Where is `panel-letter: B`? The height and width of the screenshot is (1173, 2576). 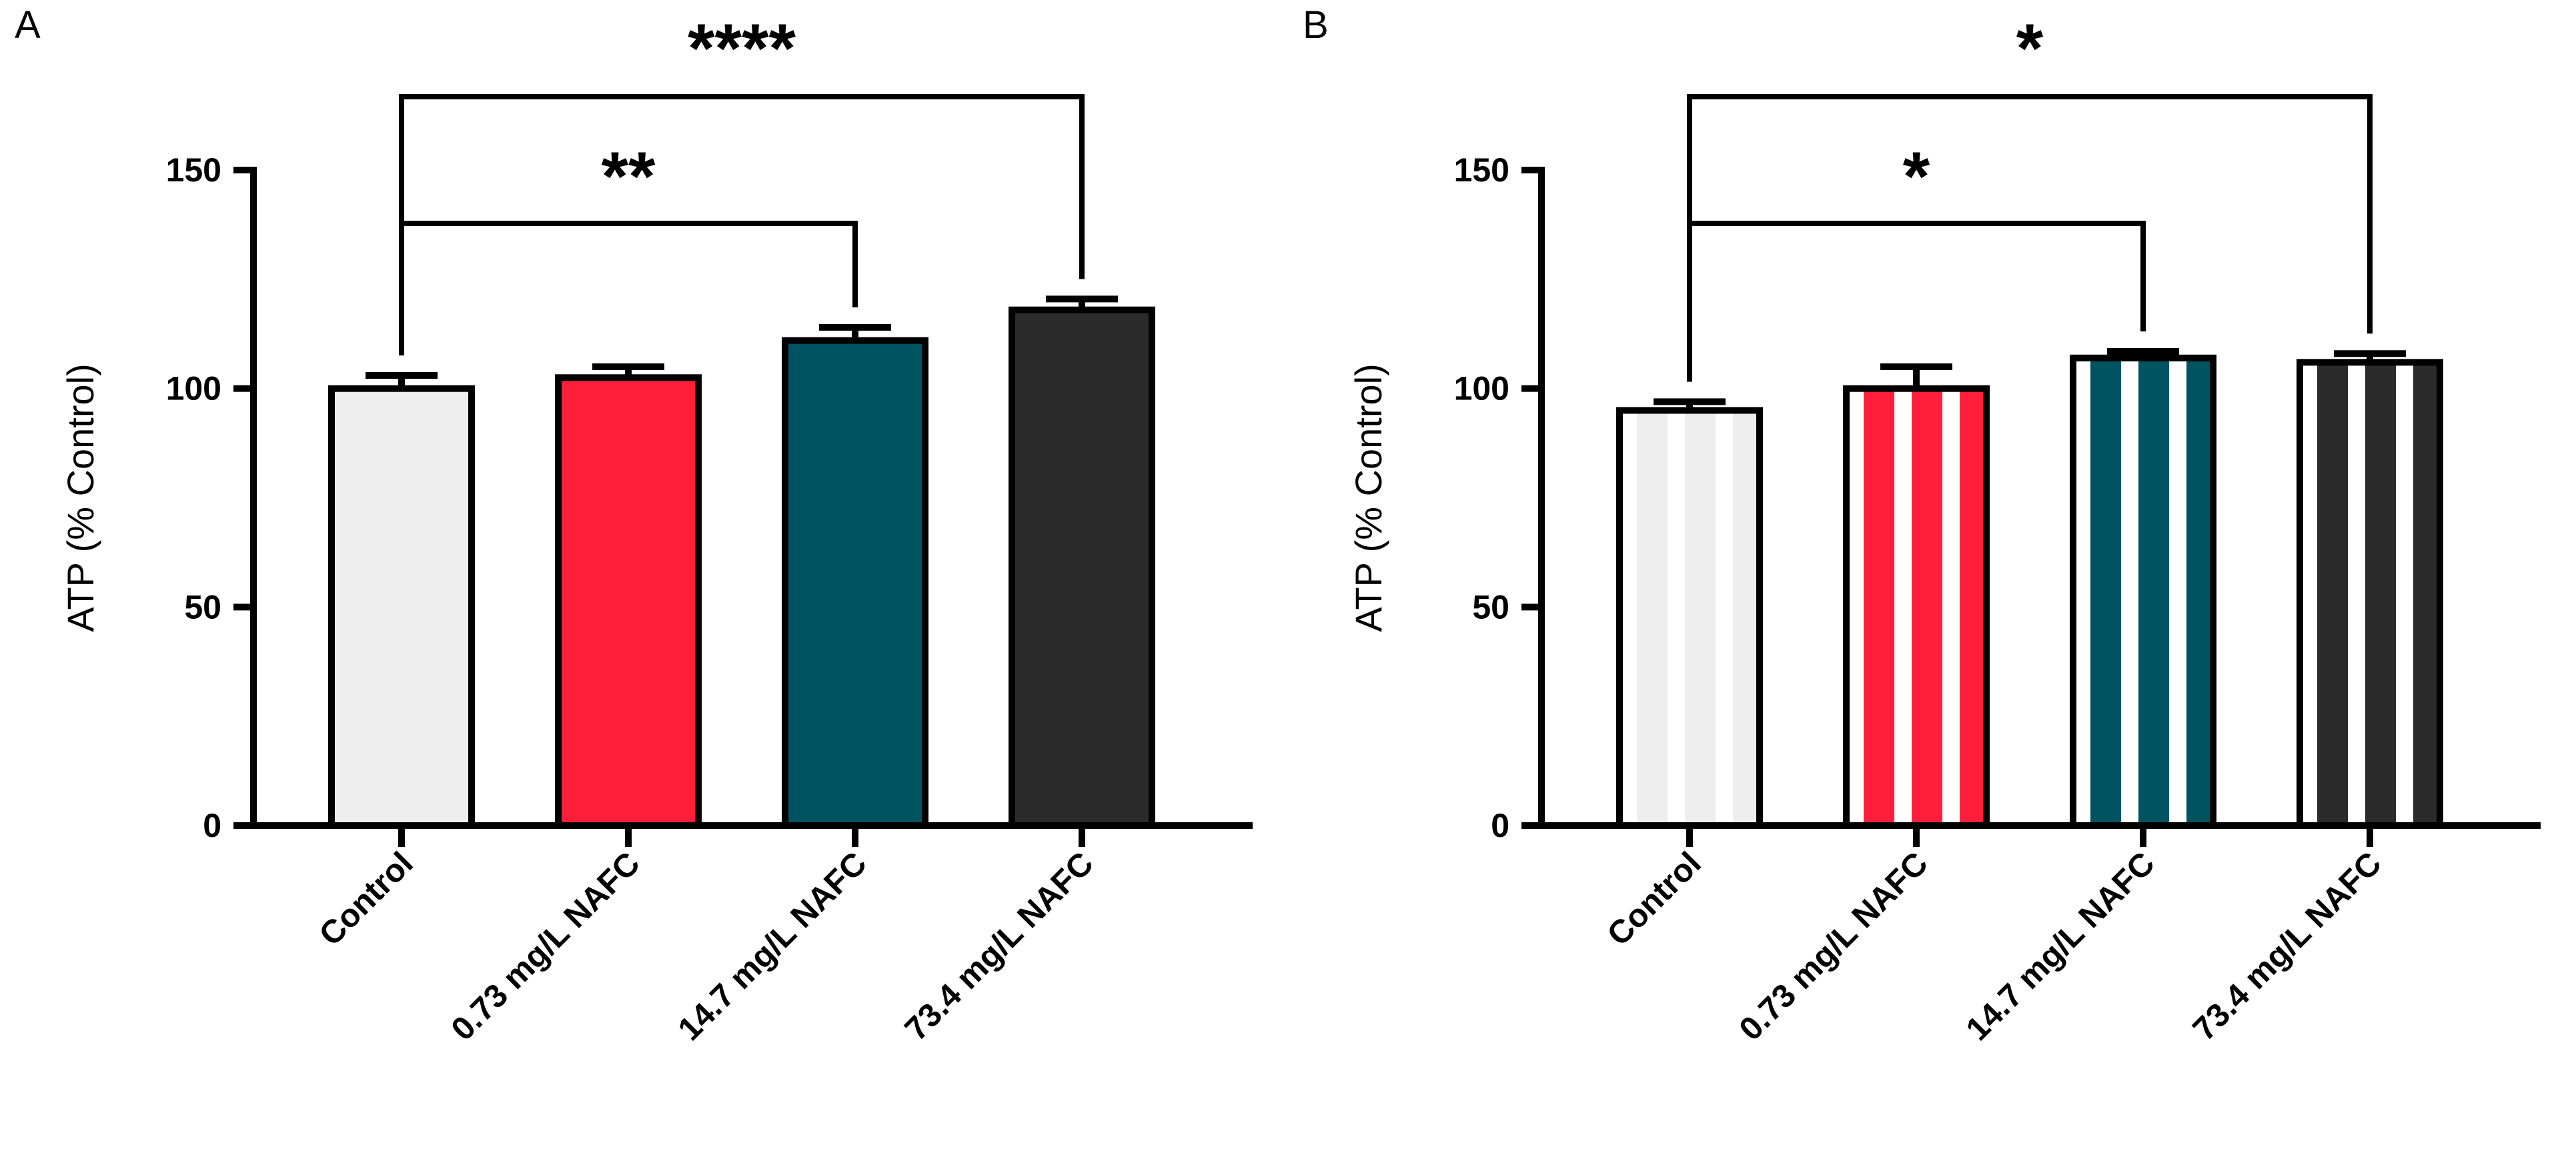
panel-letter: B is located at coordinates (1316, 25).